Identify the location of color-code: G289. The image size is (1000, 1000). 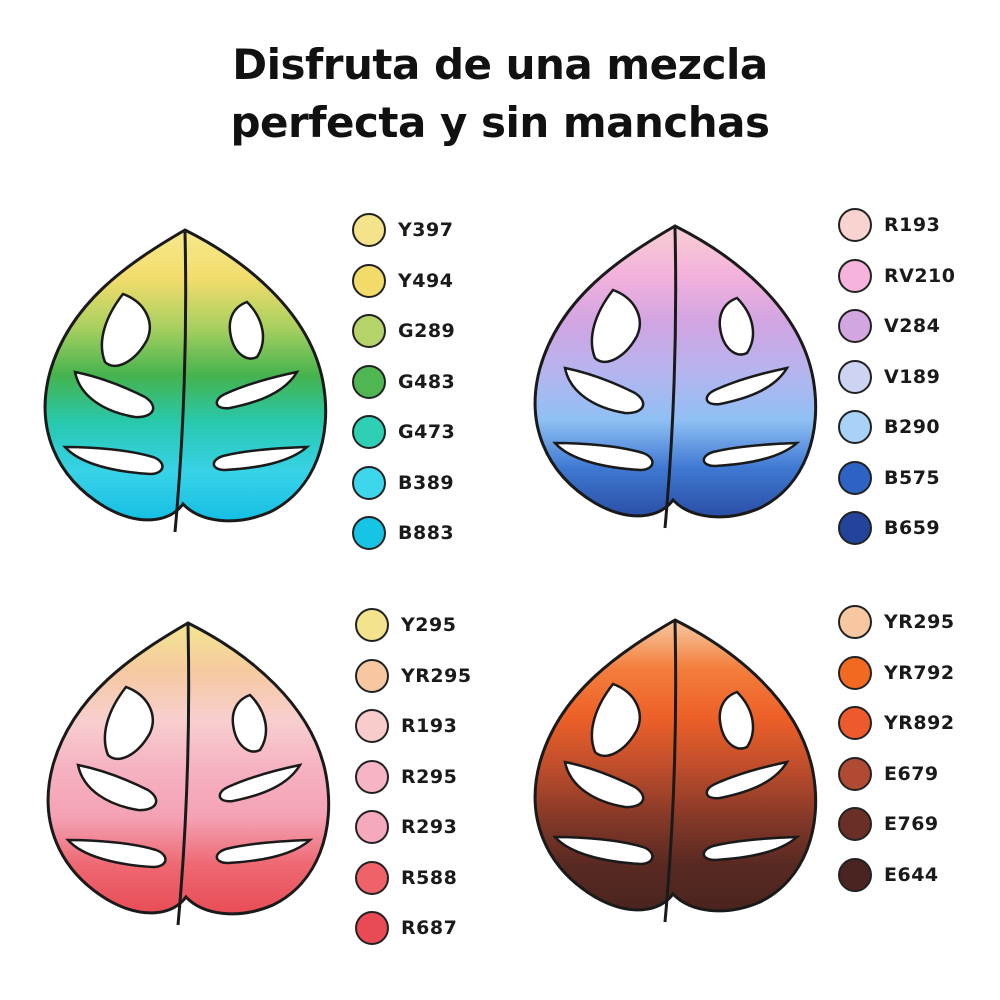
(427, 331).